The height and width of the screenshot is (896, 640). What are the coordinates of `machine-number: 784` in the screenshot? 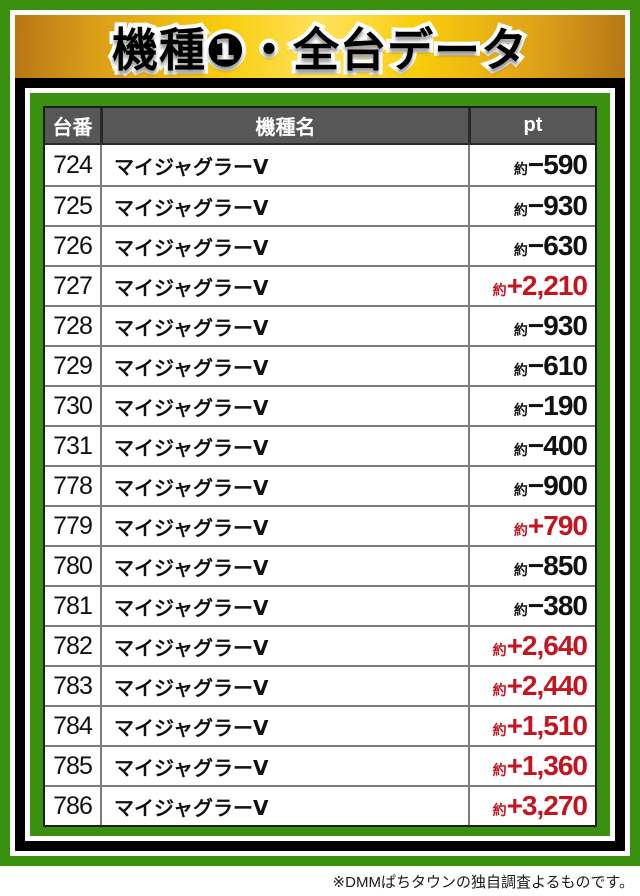 It's located at (72, 725).